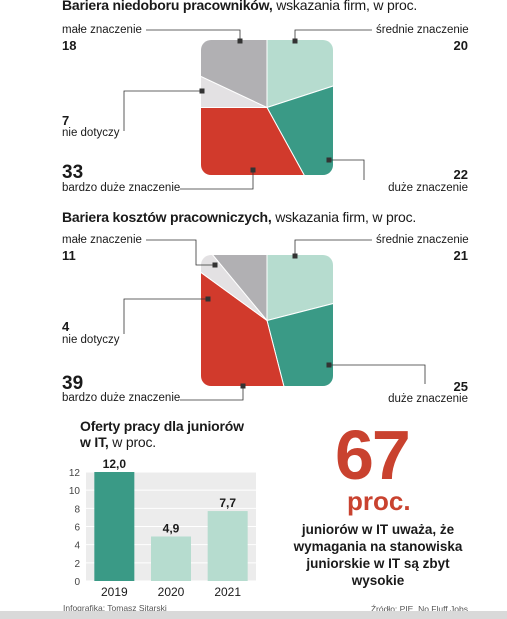 Image resolution: width=507 pixels, height=619 pixels. What do you see at coordinates (379, 501) in the screenshot?
I see `highlight-unit: proc.` at bounding box center [379, 501].